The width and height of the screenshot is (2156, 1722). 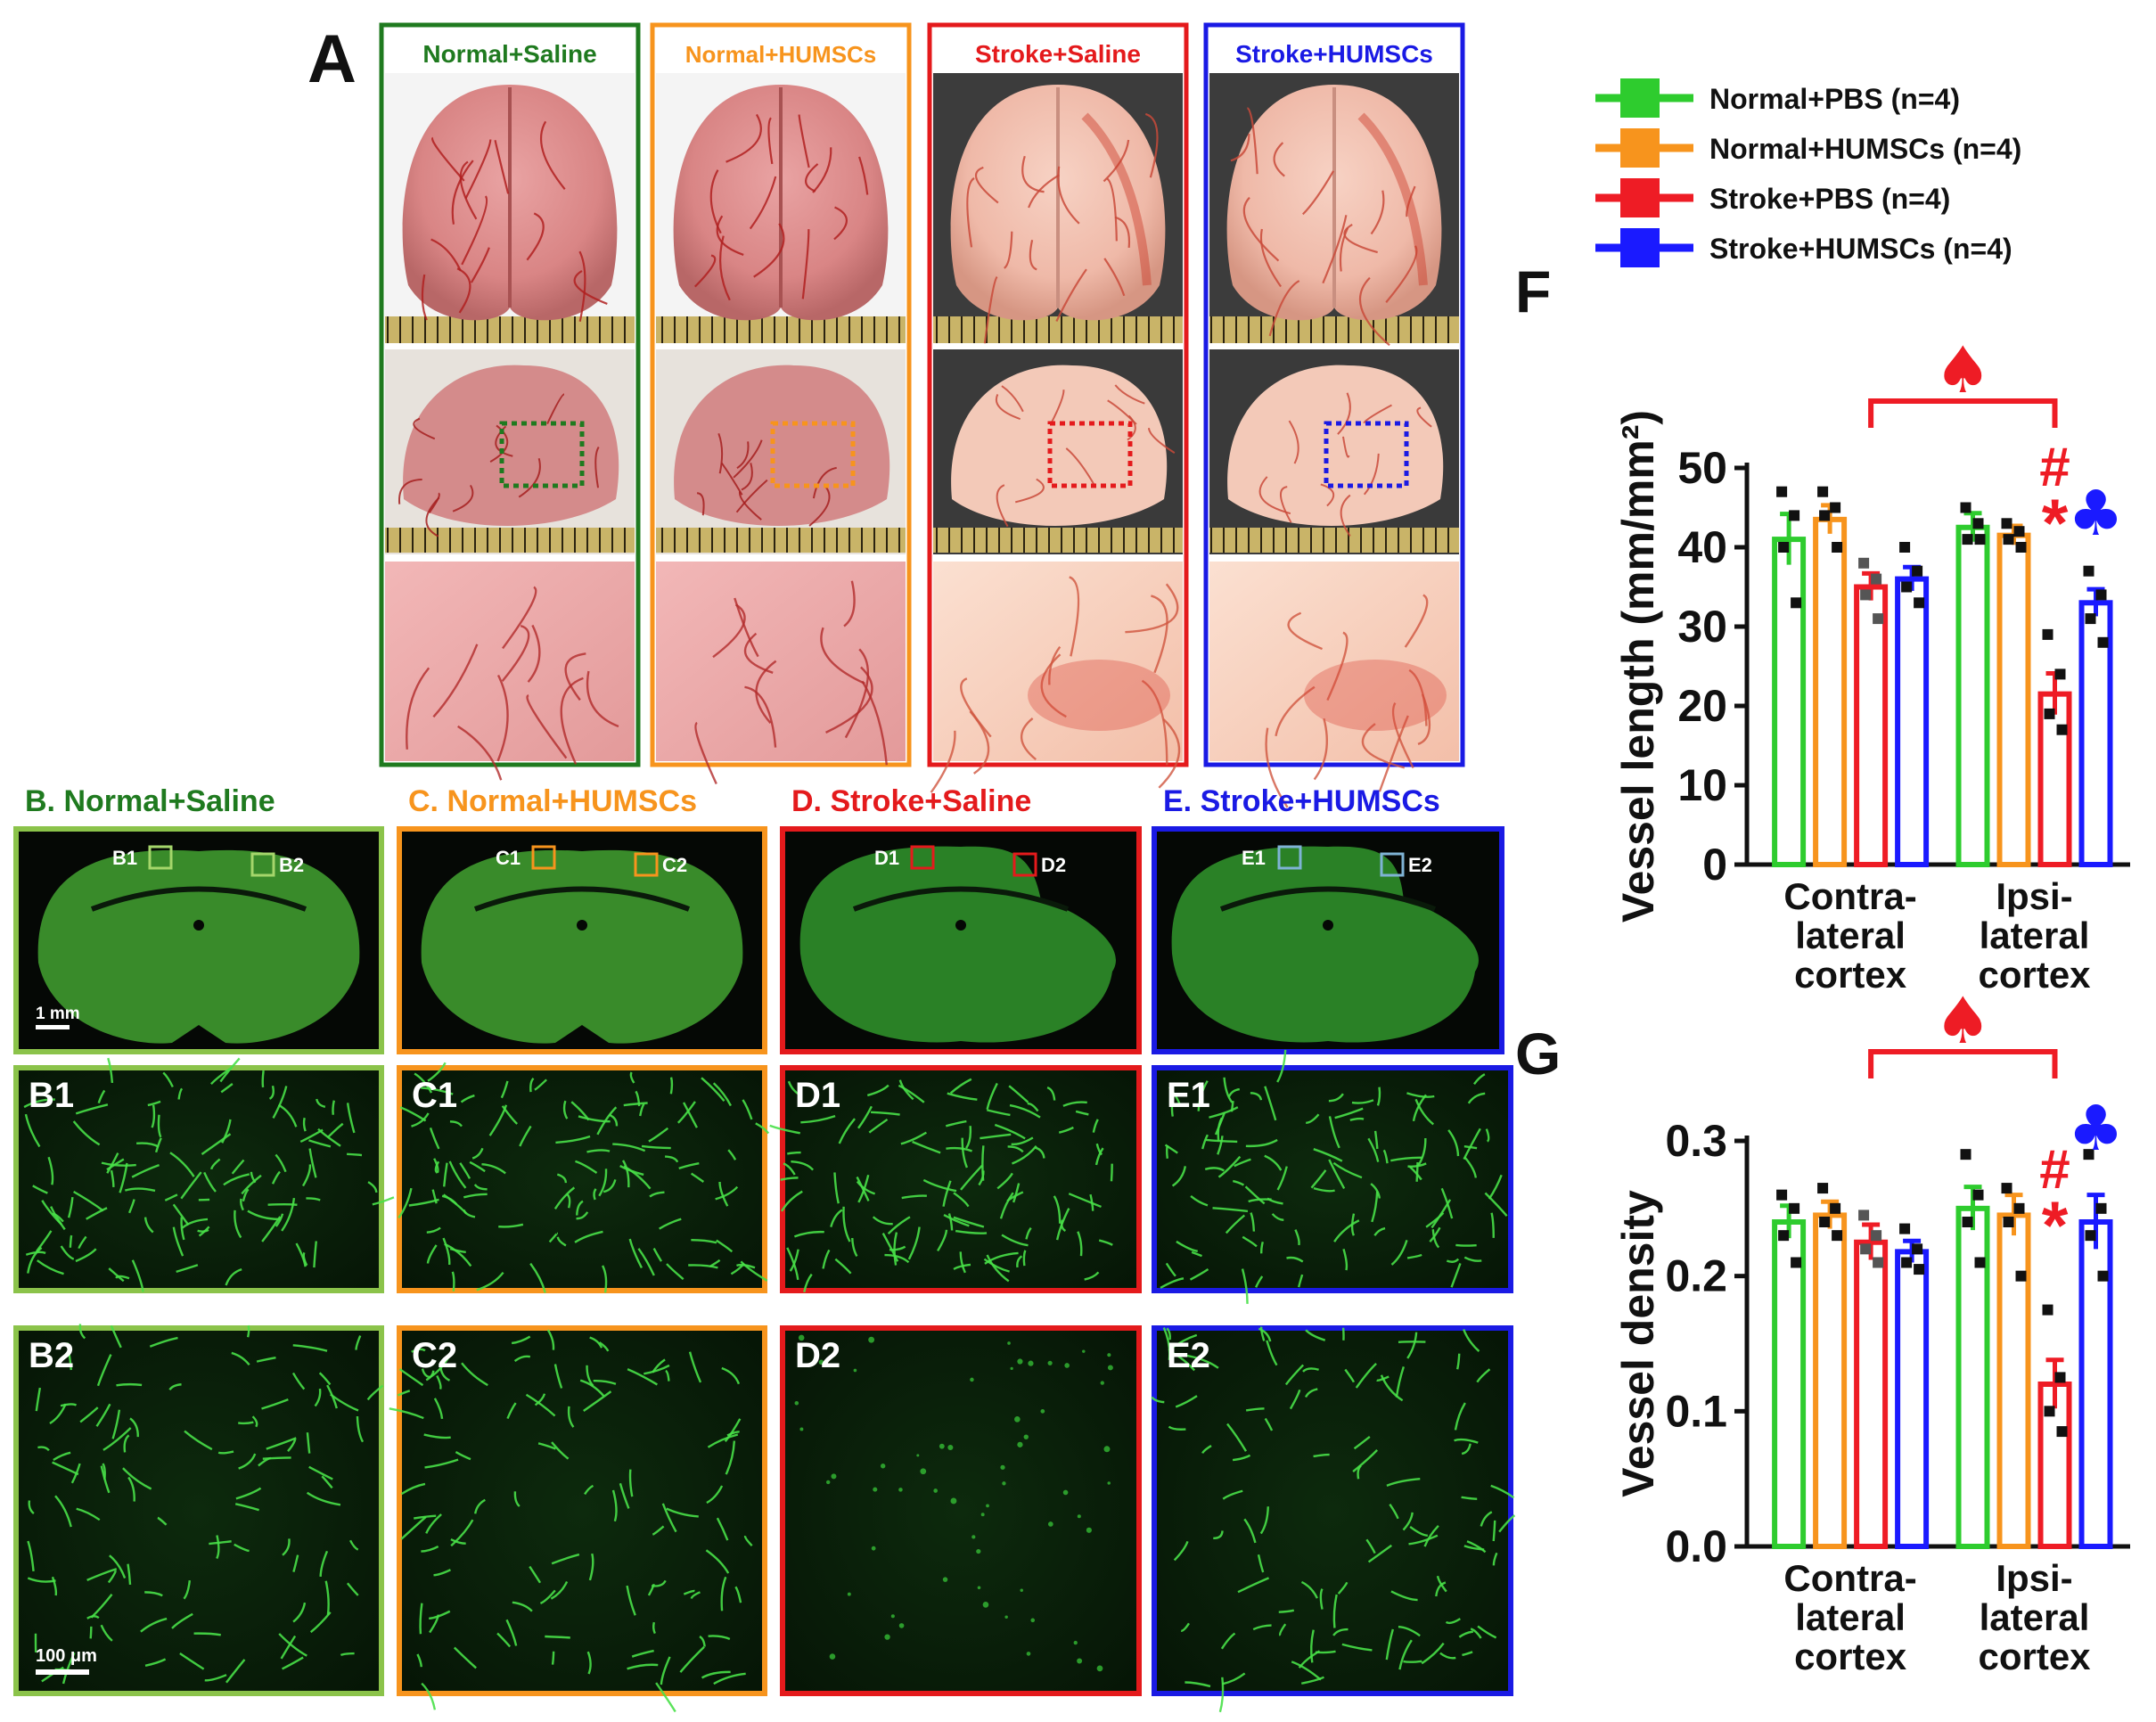 What do you see at coordinates (1334, 415) in the screenshot?
I see `panel-a-column: Stroke+HUMSCs` at bounding box center [1334, 415].